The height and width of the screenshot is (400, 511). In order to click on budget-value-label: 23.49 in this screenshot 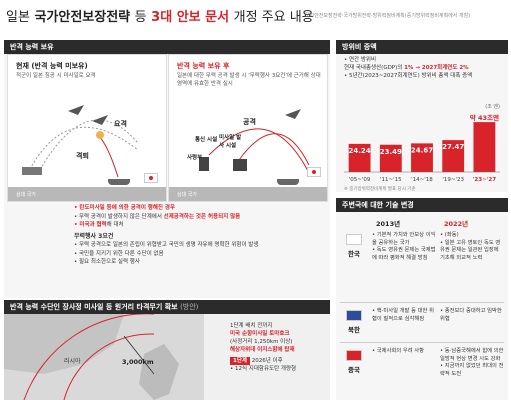, I will do `click(391, 152)`.